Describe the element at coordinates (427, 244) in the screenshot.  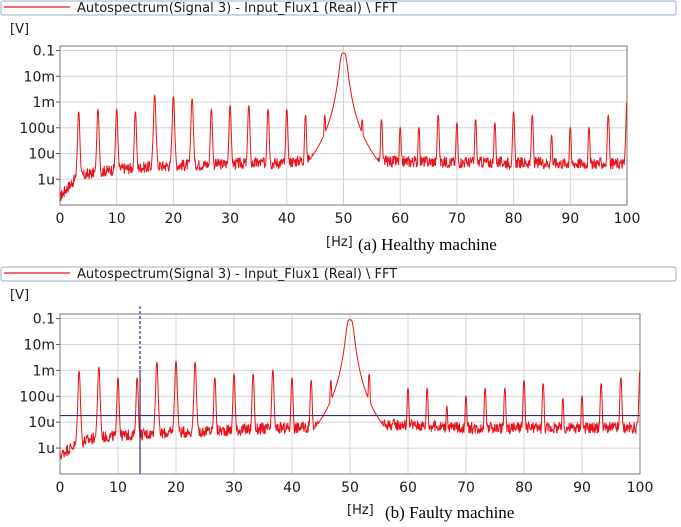
I see `caption: (a) Healthy machine` at that location.